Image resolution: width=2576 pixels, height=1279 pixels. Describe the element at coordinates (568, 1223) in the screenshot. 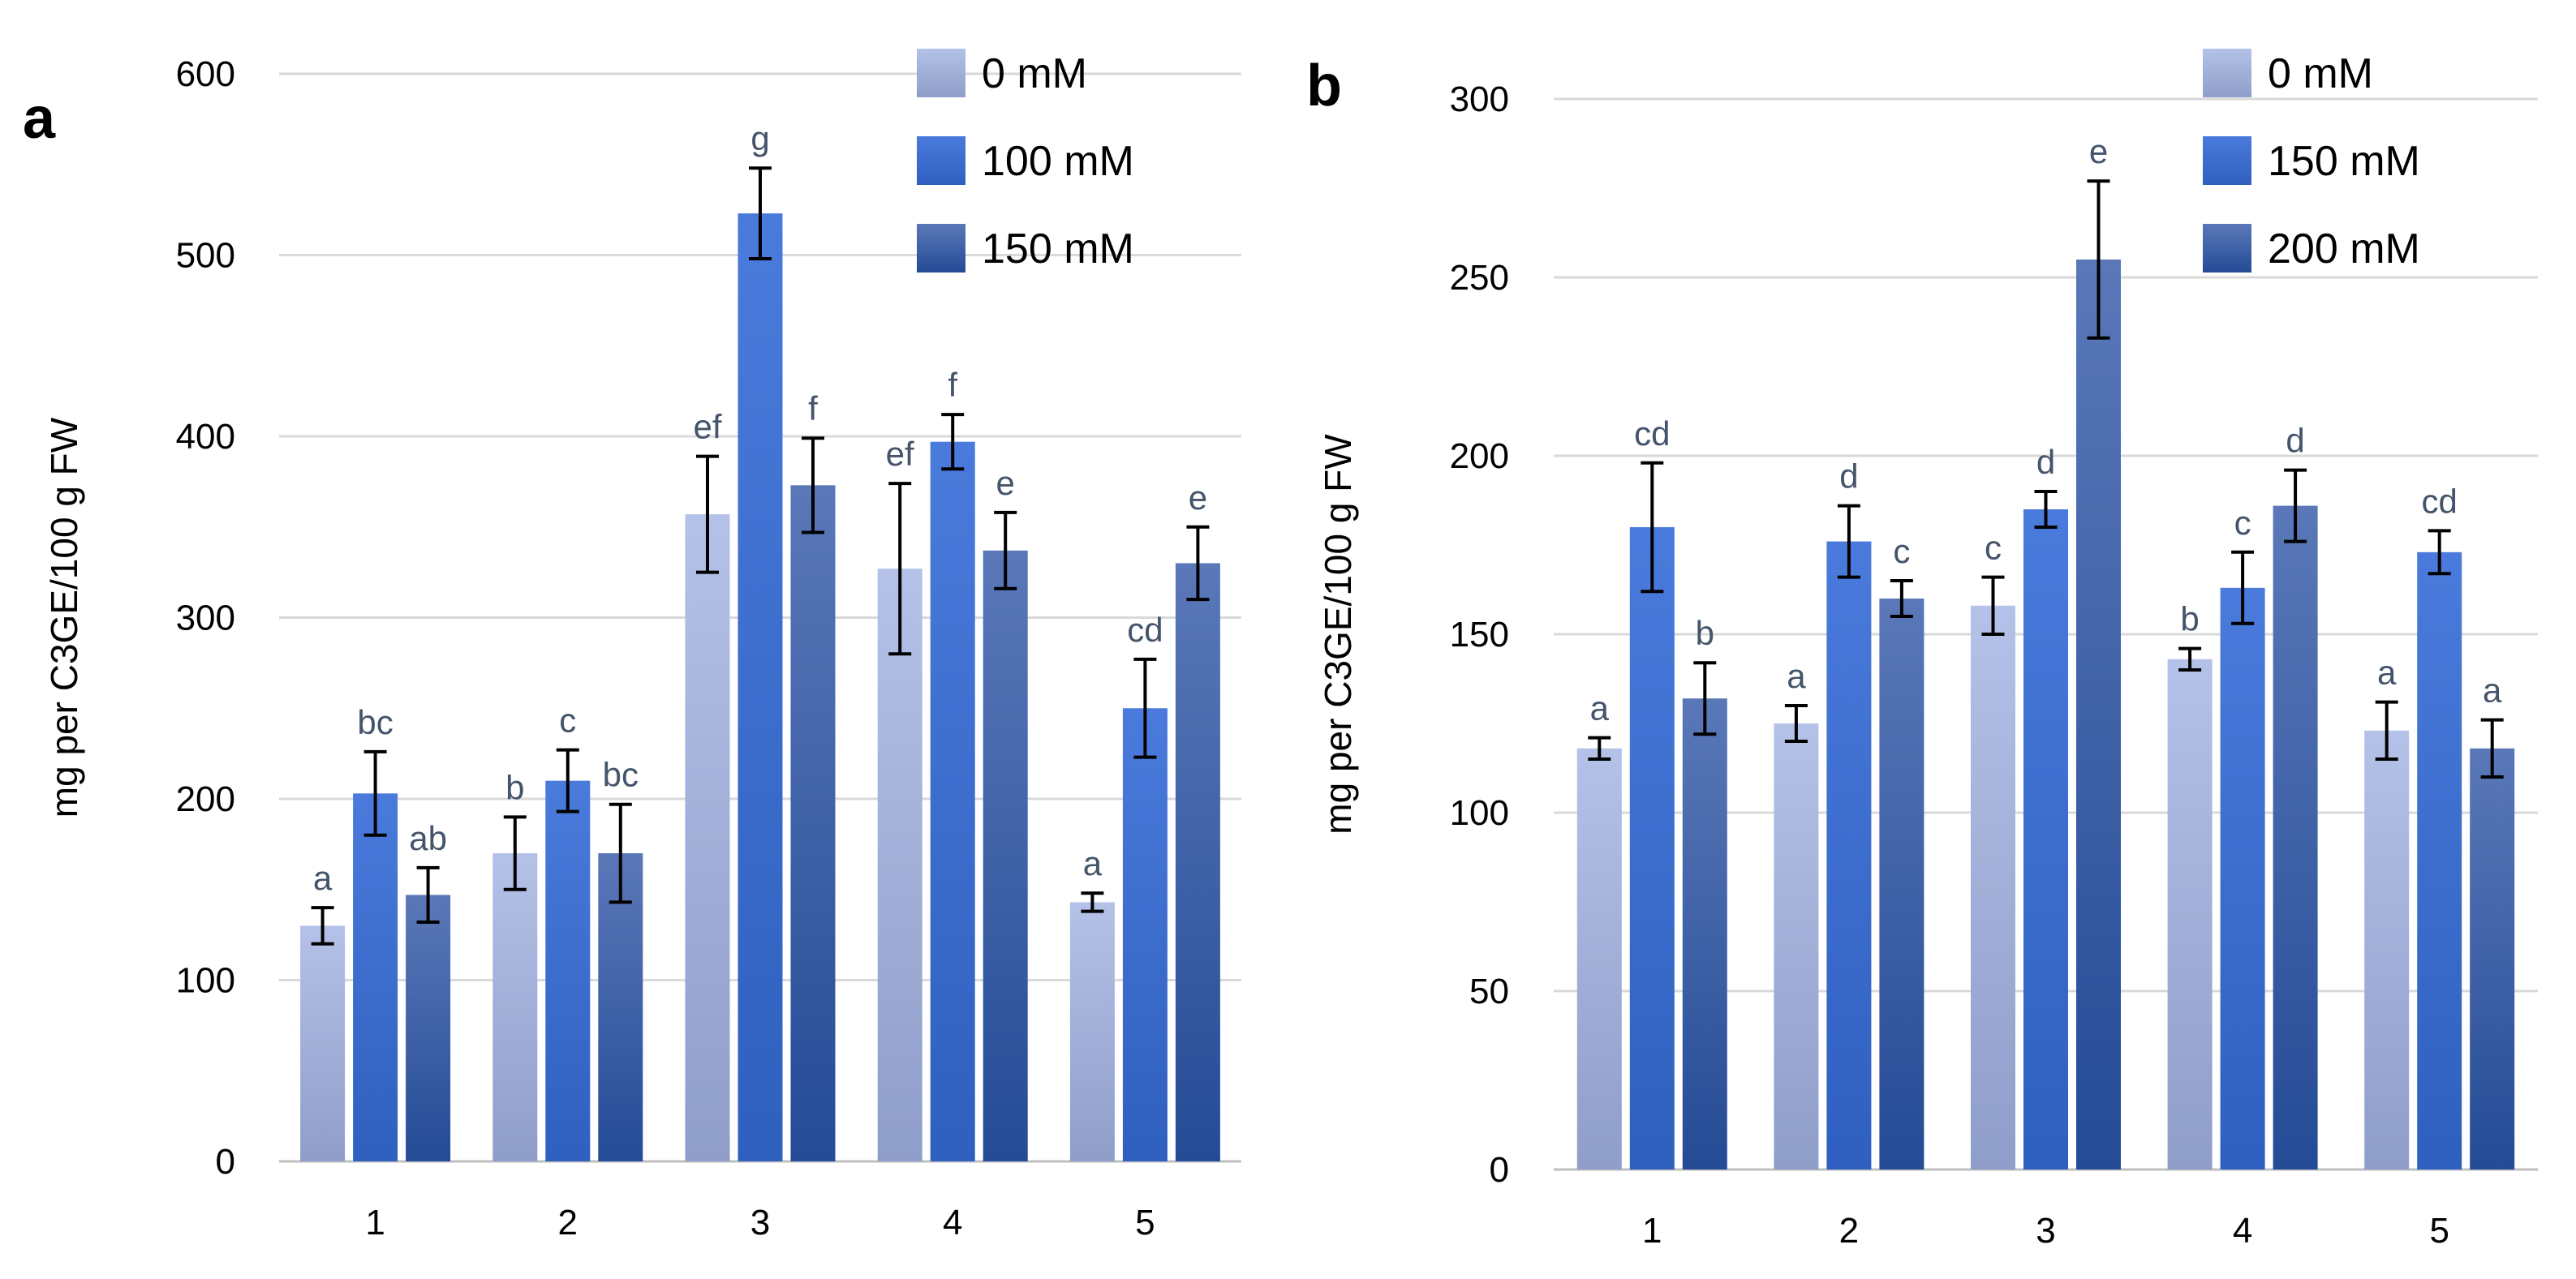

I see `x-tick-label: 2` at that location.